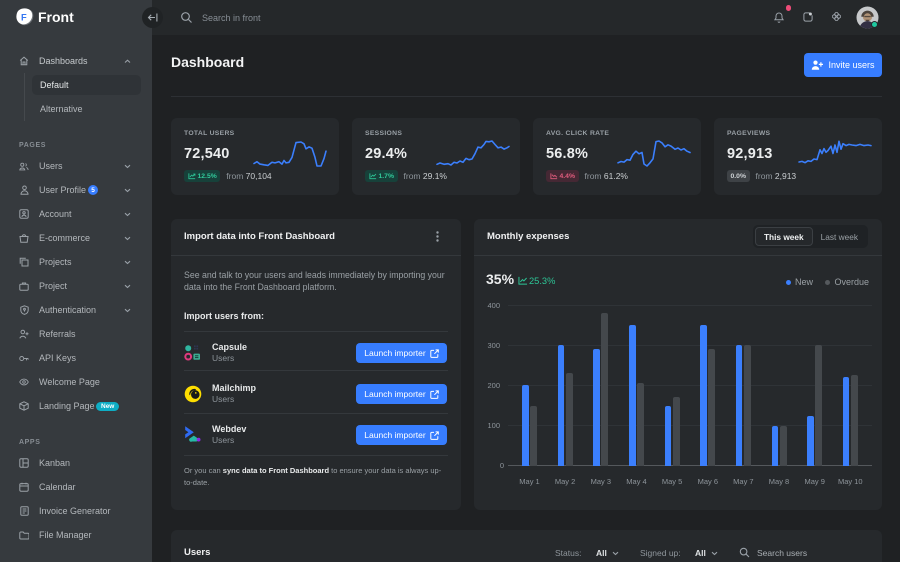  I want to click on svg-text: F, so click(24, 18).